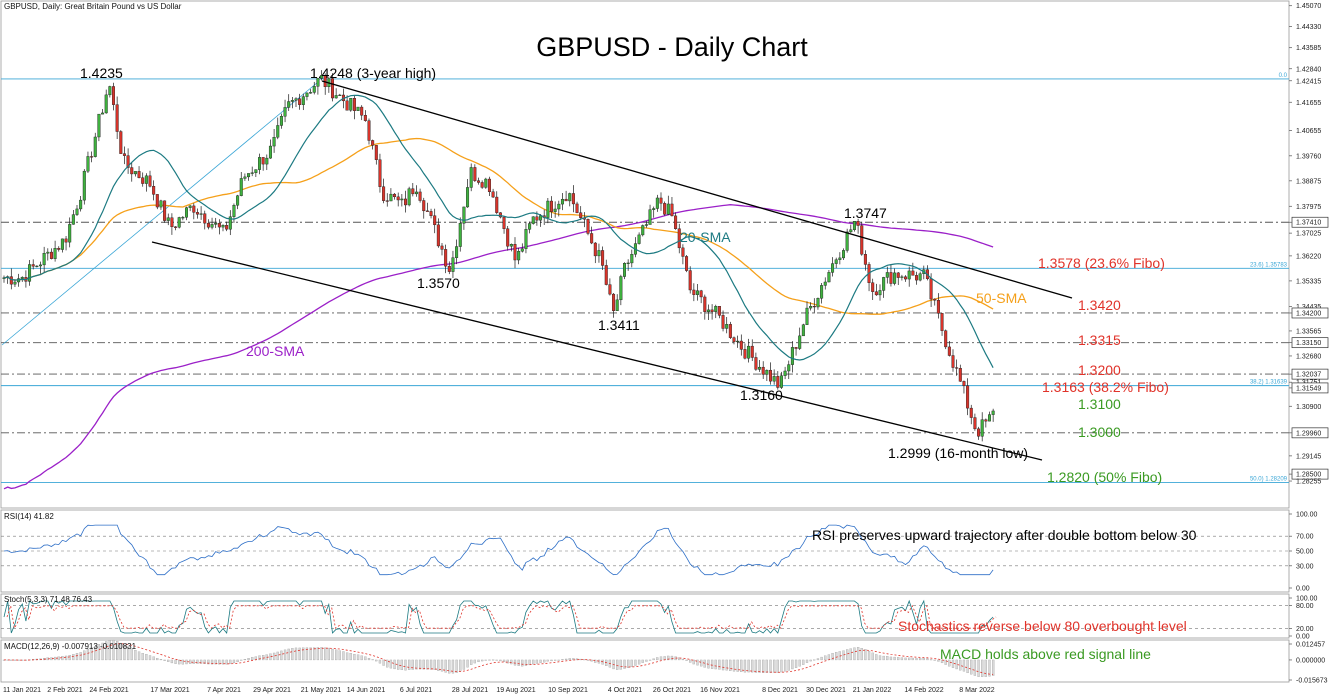 This screenshot has height=697, width=1332. I want to click on label-high1: 1.4235, so click(101, 73).